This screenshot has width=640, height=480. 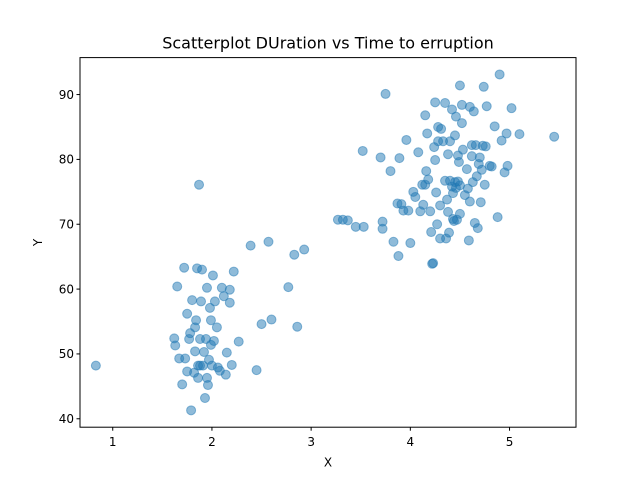 I want to click on x-tick-label: 1, so click(x=113, y=442).